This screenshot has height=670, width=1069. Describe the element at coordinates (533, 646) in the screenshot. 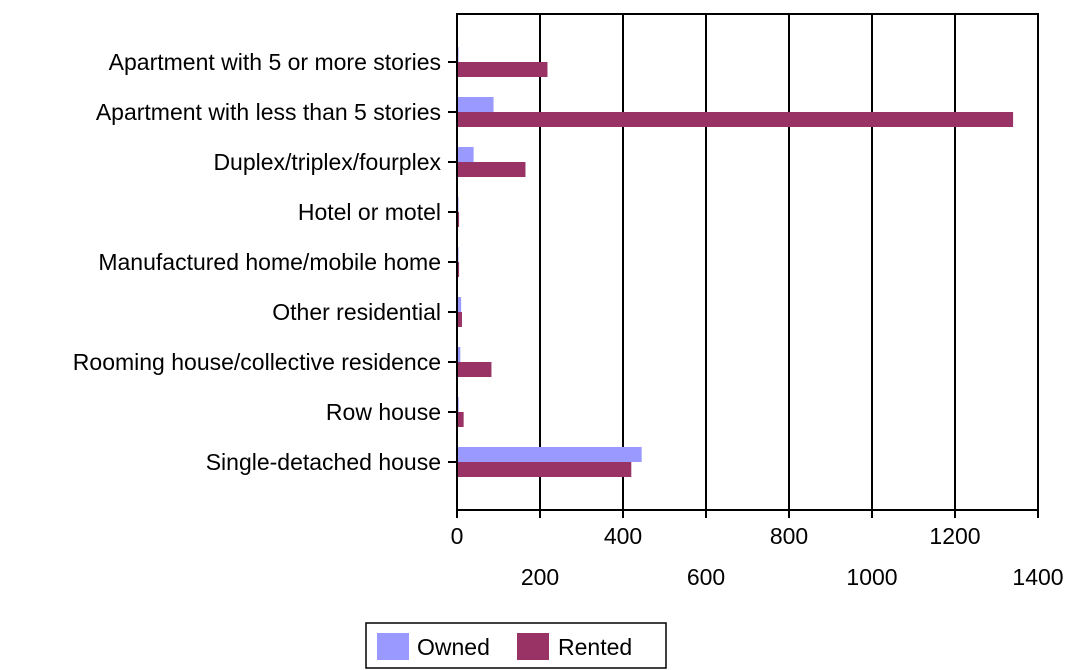

I see `legend-swatch-rented` at that location.